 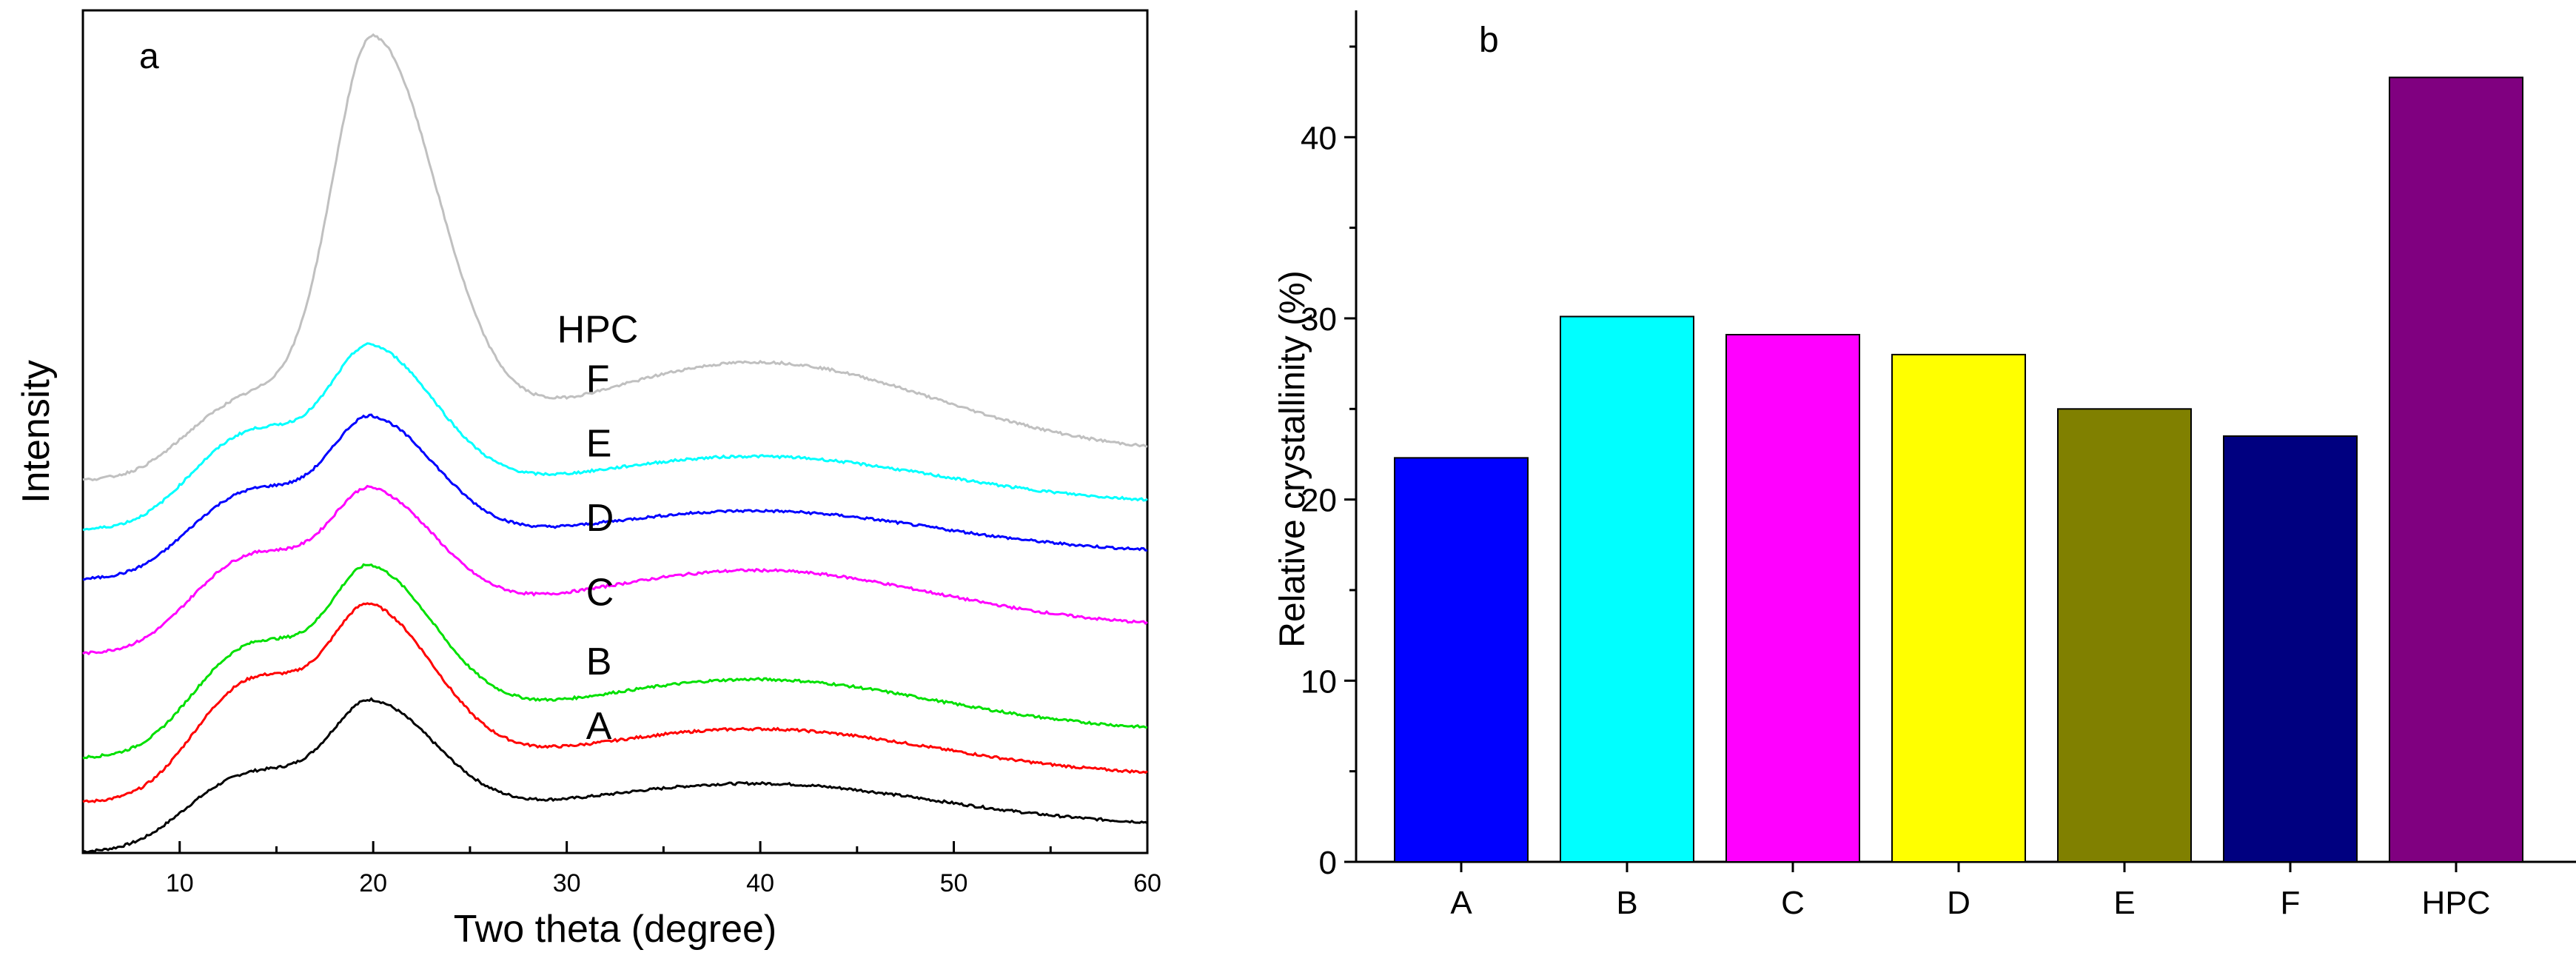 What do you see at coordinates (760, 883) in the screenshot?
I see `xrd-x-tick-label: 40` at bounding box center [760, 883].